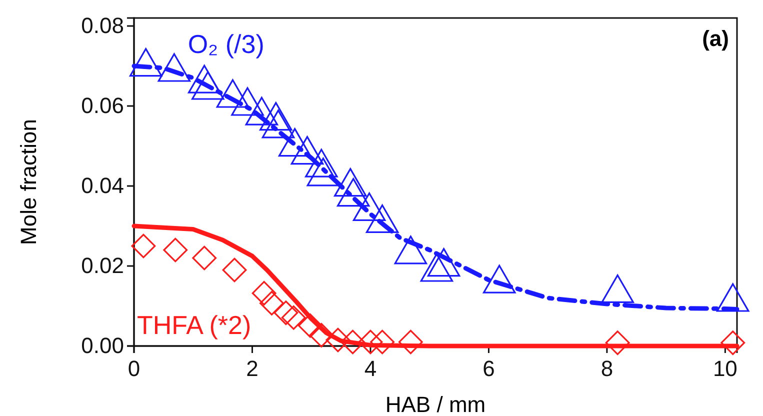  I want to click on y-tick-label: 0.02, so click(102, 265).